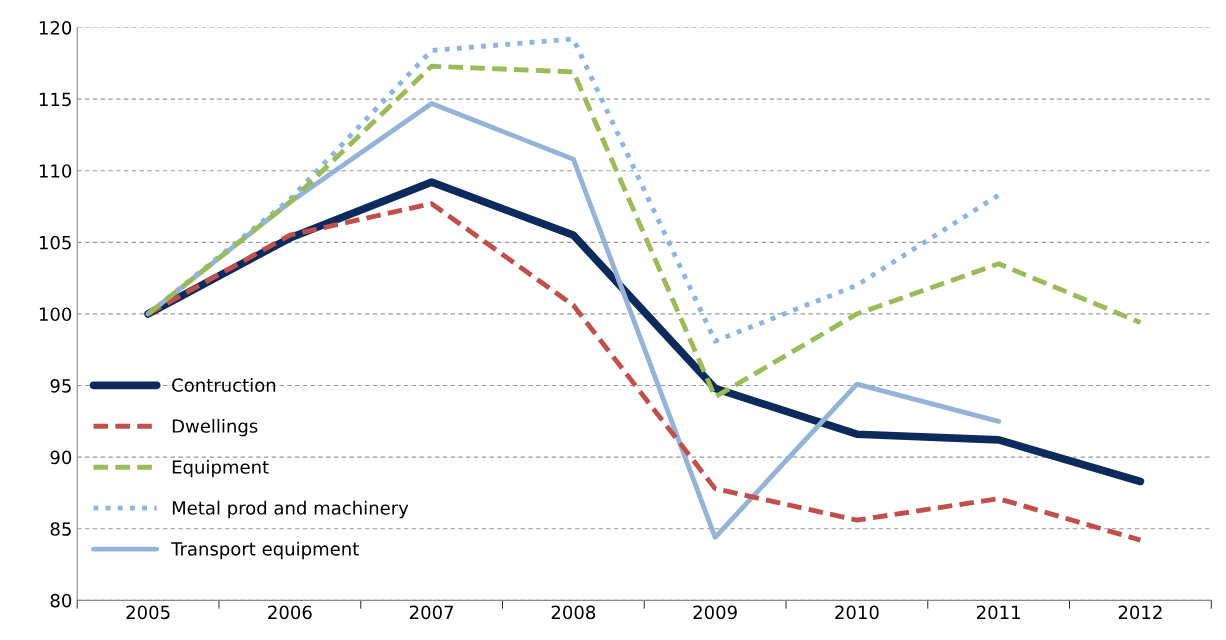  I want to click on y-tick-label: 110, so click(55, 171).